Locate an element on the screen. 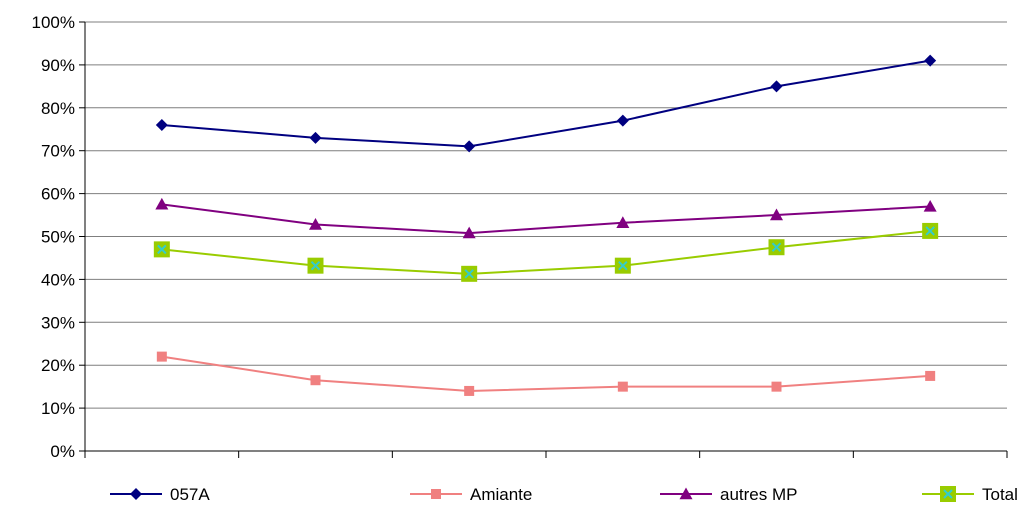  y-axis-ticks: 0% 10% 20% 30% 40% 50% 60% 70% 80% 90% 100% is located at coordinates (58, 237).